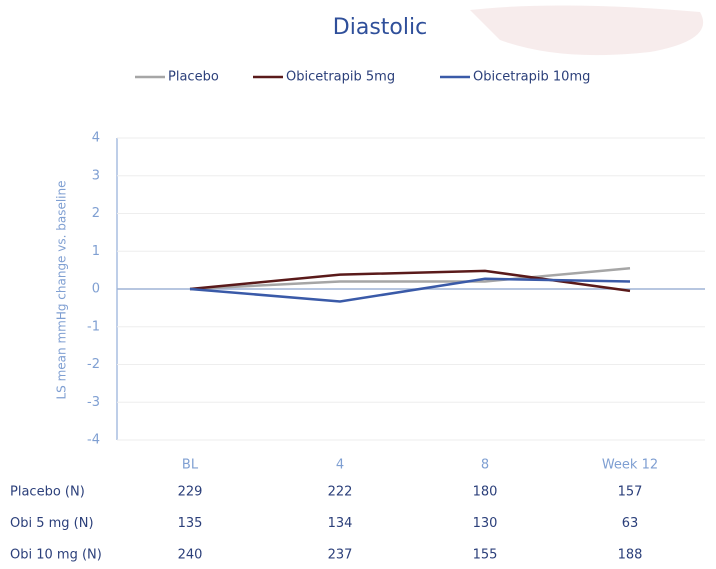 This screenshot has height=569, width=716. Describe the element at coordinates (340, 523) in the screenshot. I see `table-cell: 134` at that location.